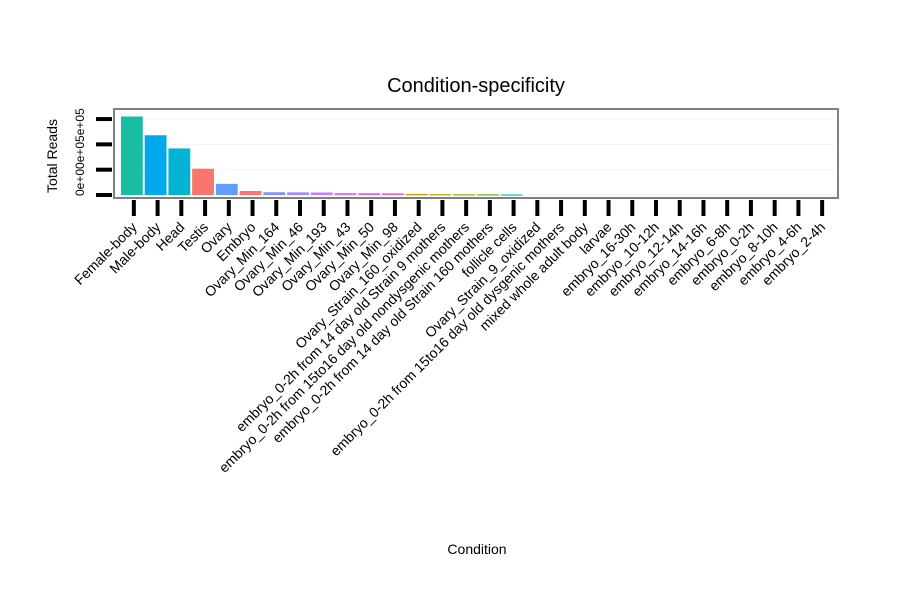 This screenshot has width=900, height=600. I want to click on bar-embryo-0-2h-from-14-day-old-strain-9-mothers, so click(440, 195).